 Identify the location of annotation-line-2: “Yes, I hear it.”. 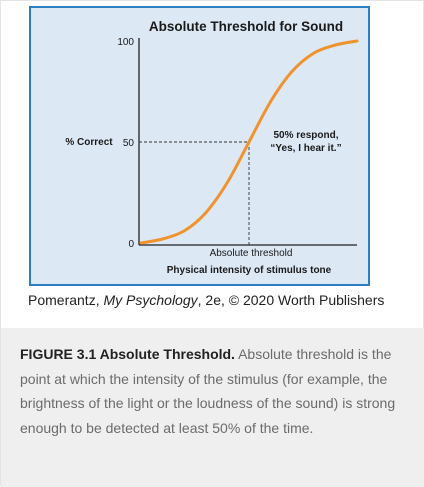
(305, 148).